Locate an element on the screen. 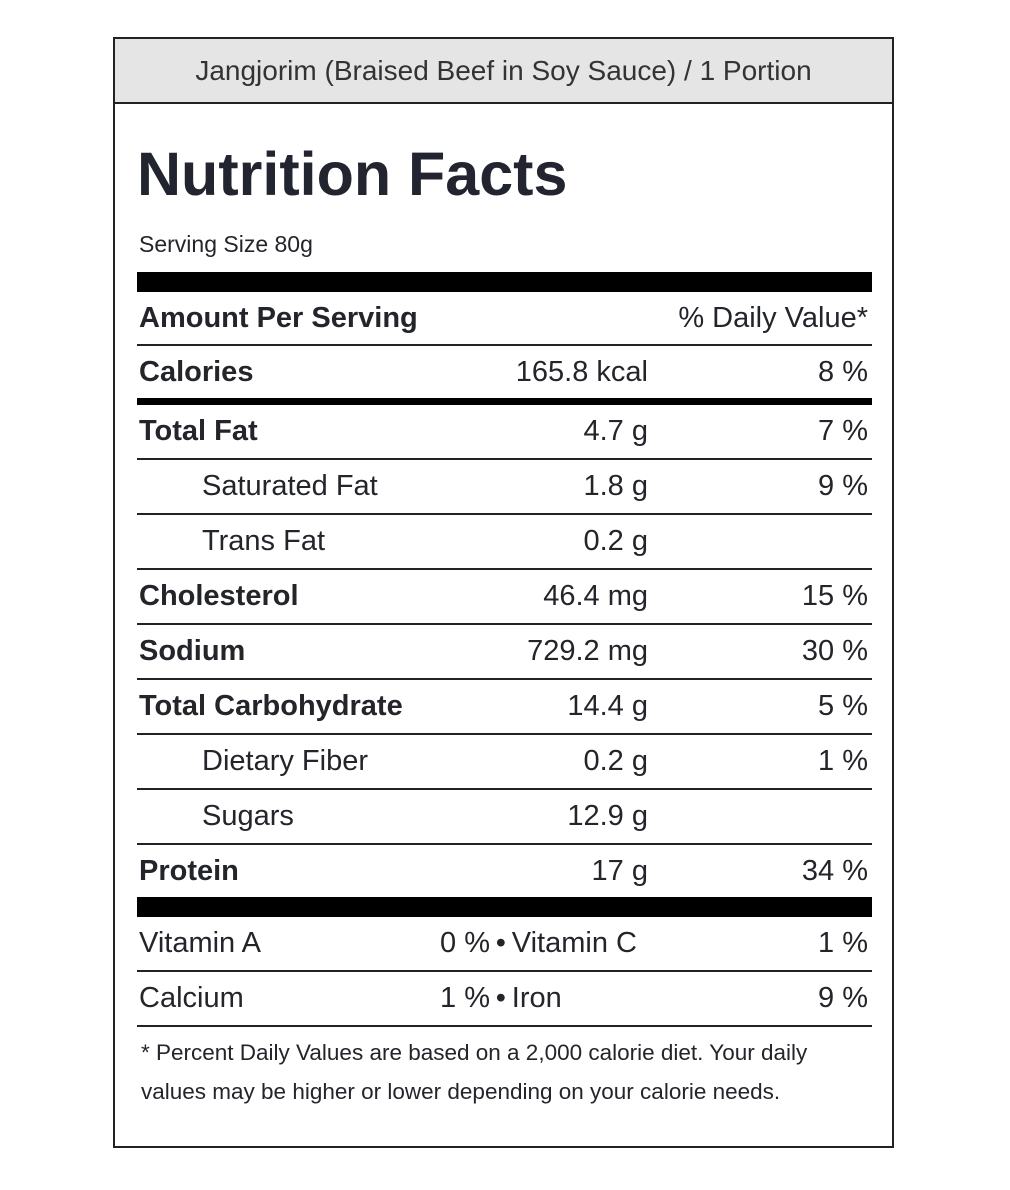 The height and width of the screenshot is (1190, 1010). nutrient-row: Calories 165.8 kcal 8 % is located at coordinates (504, 372).